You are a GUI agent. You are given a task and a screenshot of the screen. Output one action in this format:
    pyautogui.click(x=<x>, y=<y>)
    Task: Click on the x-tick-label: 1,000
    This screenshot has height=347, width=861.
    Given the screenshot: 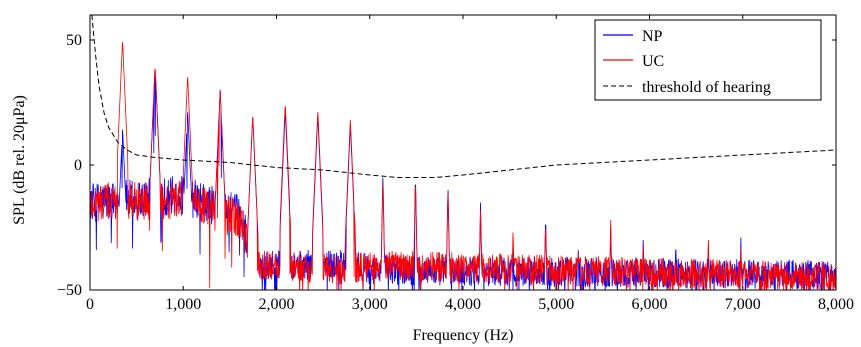 What is the action you would take?
    pyautogui.click(x=183, y=304)
    